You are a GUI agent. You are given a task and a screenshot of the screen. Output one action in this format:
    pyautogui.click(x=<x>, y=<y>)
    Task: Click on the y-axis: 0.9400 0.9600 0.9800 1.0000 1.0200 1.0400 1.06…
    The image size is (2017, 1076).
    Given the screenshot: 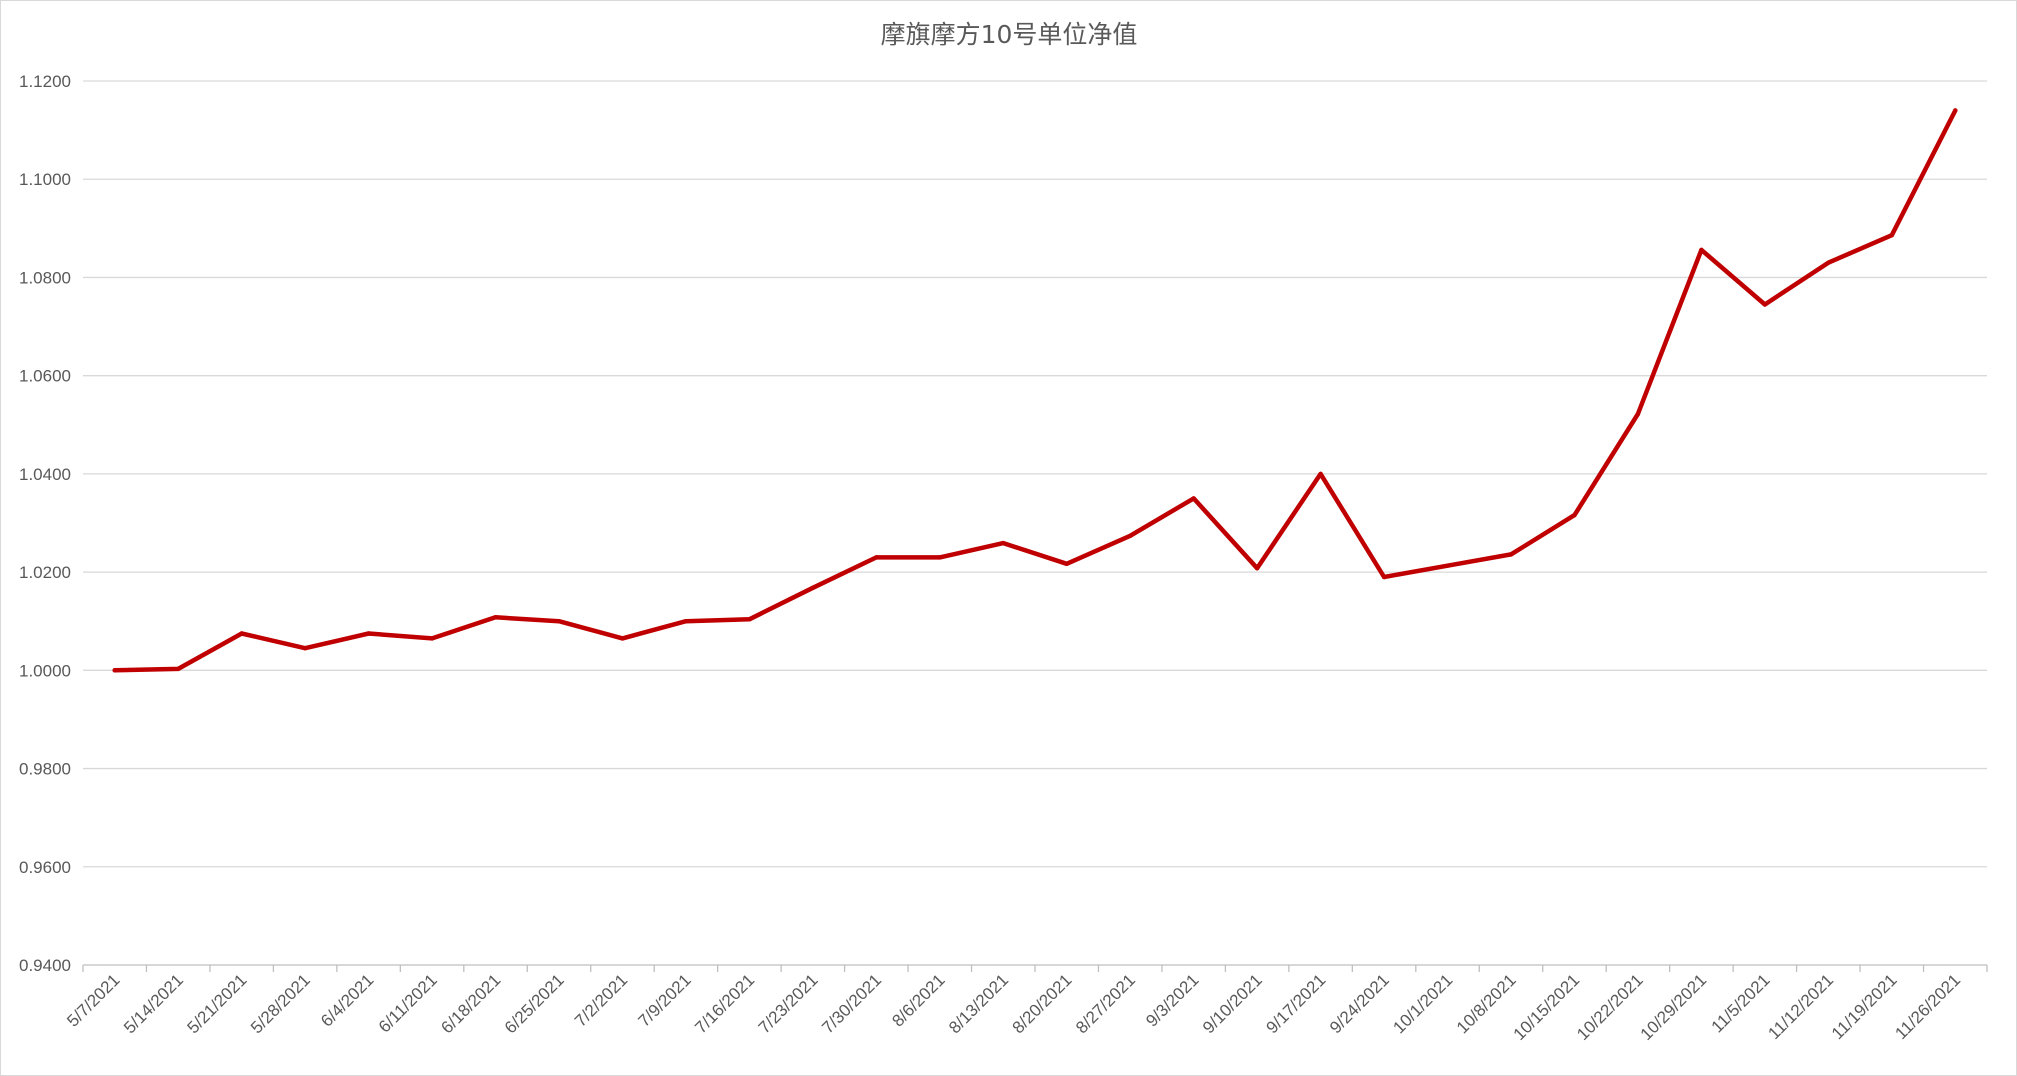 What is the action you would take?
    pyautogui.click(x=45, y=523)
    